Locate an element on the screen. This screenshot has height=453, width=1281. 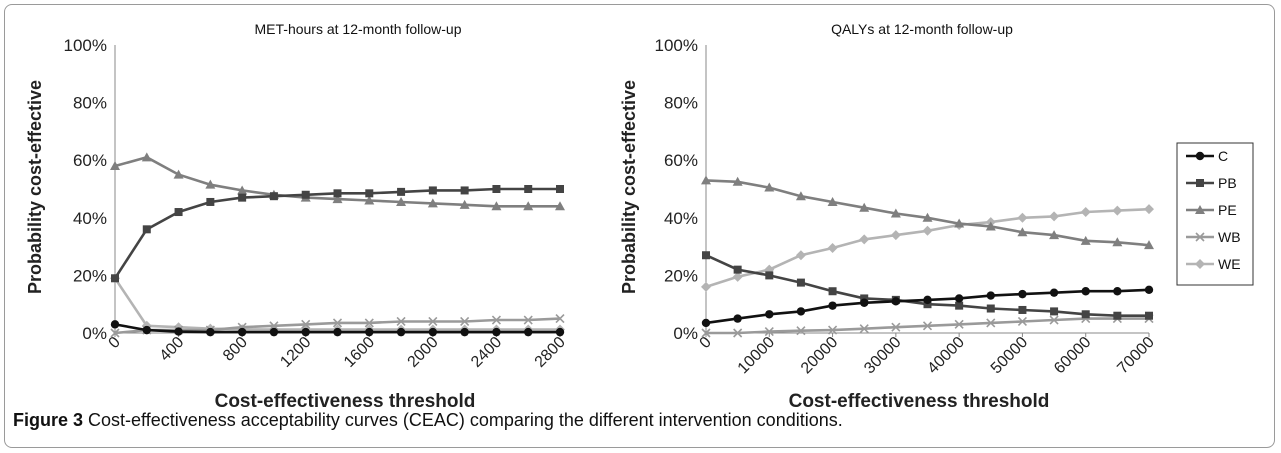
chart-1-y-tick-label: 80% is located at coordinates (90, 103).